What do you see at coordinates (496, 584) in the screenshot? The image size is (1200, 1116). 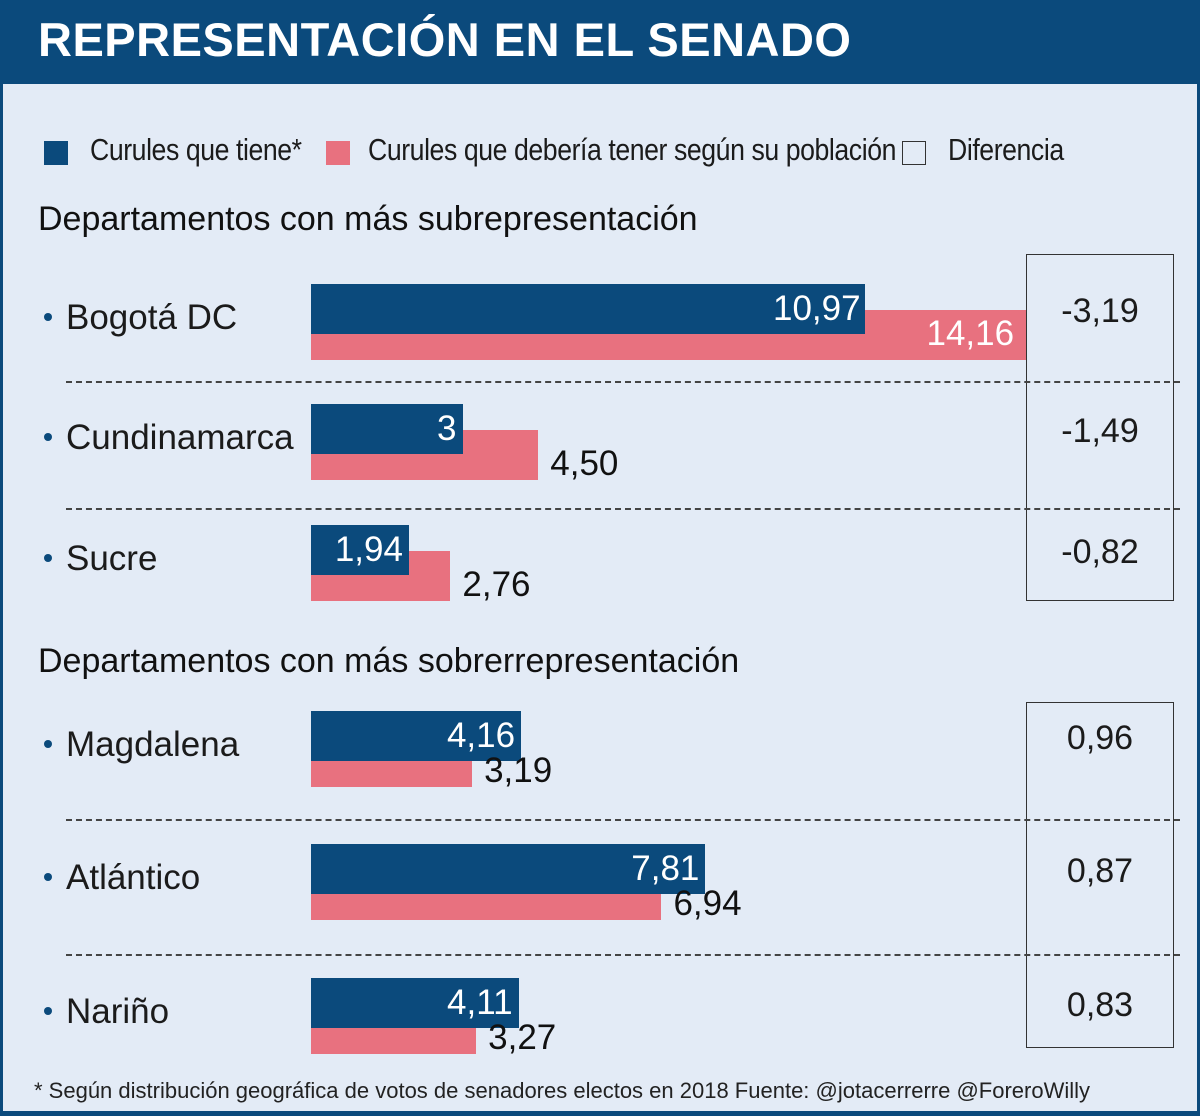 I see `value-label-expected: 2,76` at bounding box center [496, 584].